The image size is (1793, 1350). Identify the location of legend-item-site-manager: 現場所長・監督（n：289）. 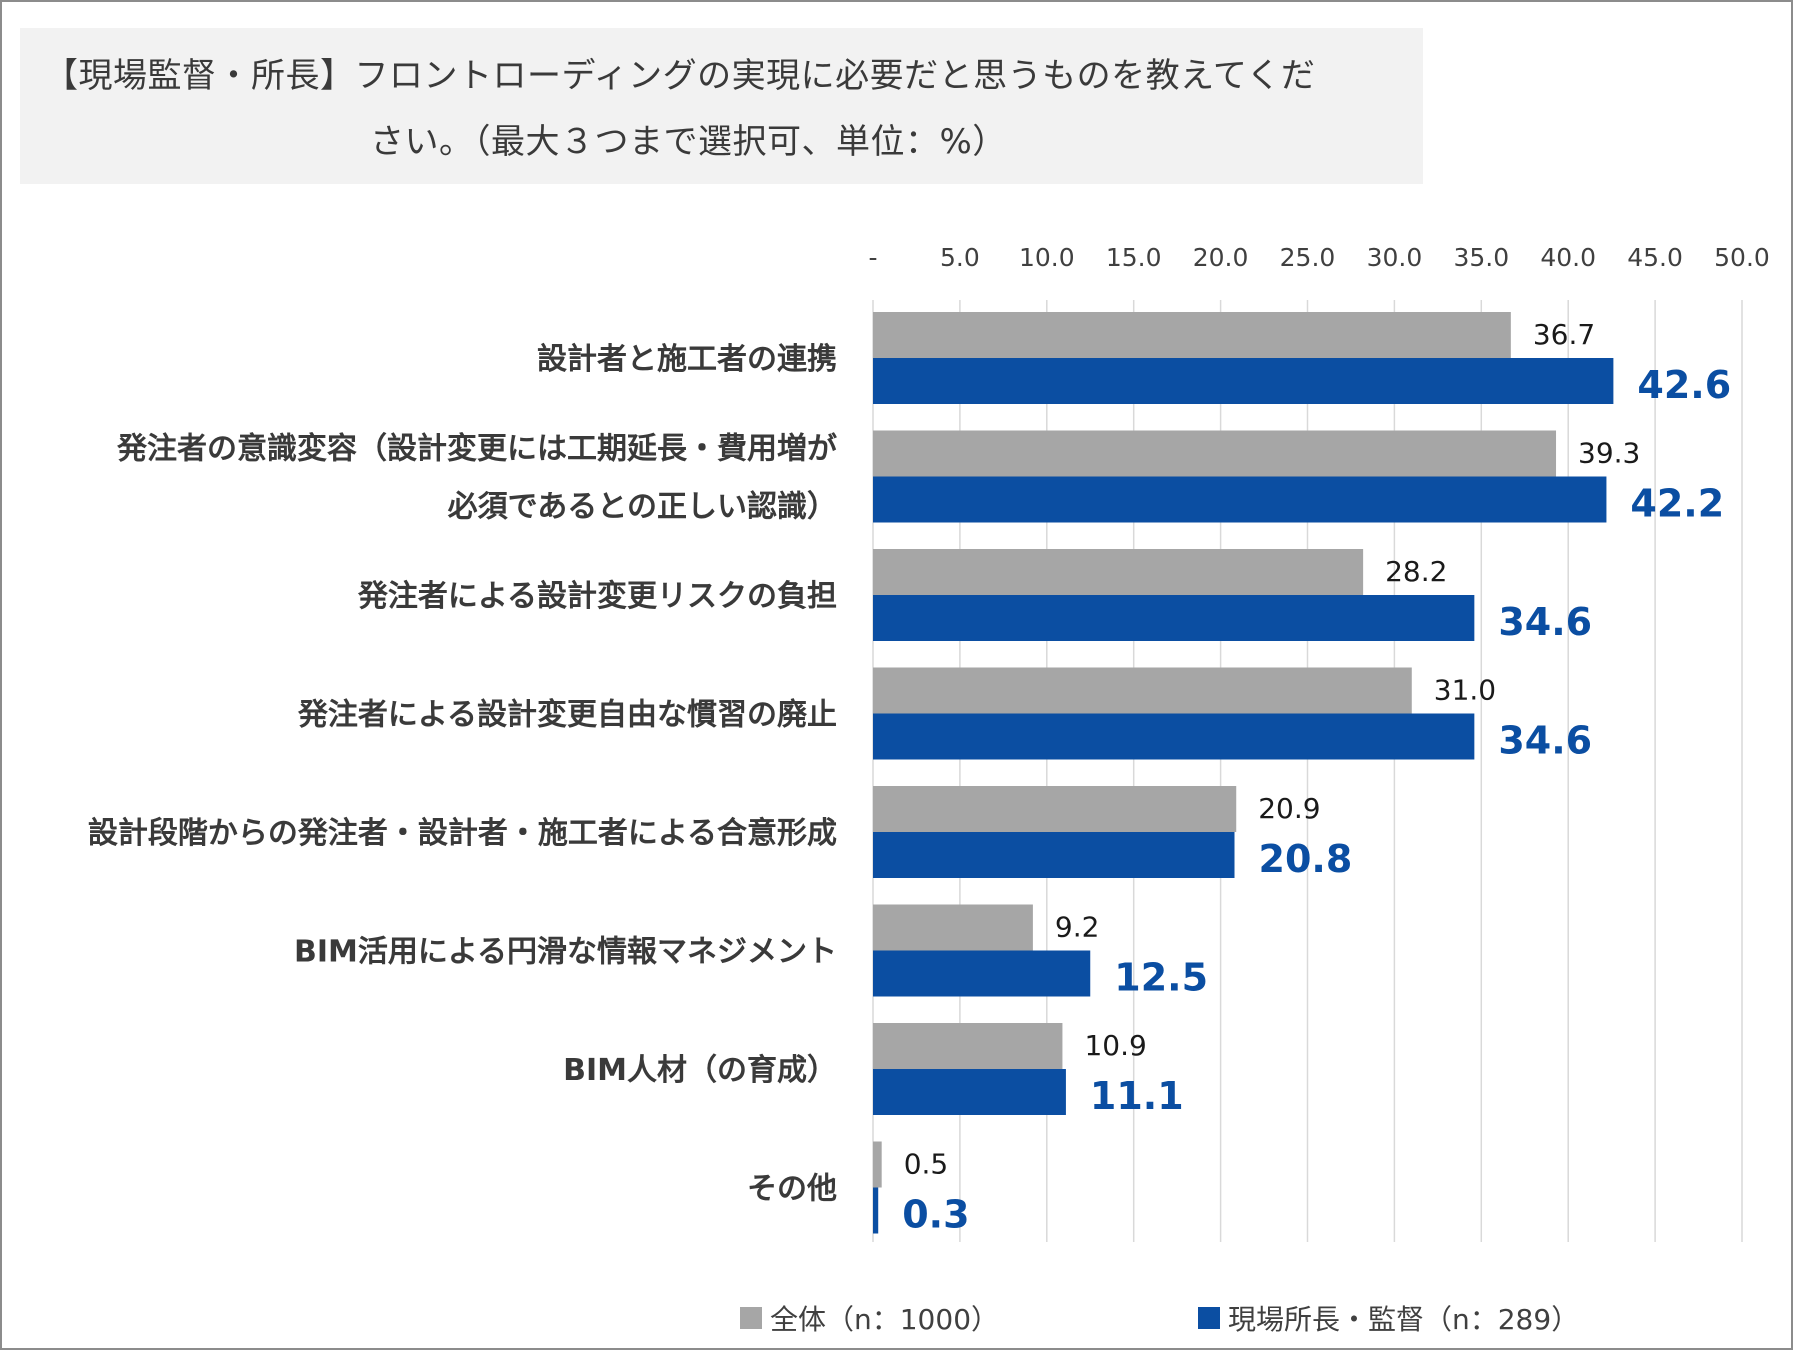
(1388, 1318).